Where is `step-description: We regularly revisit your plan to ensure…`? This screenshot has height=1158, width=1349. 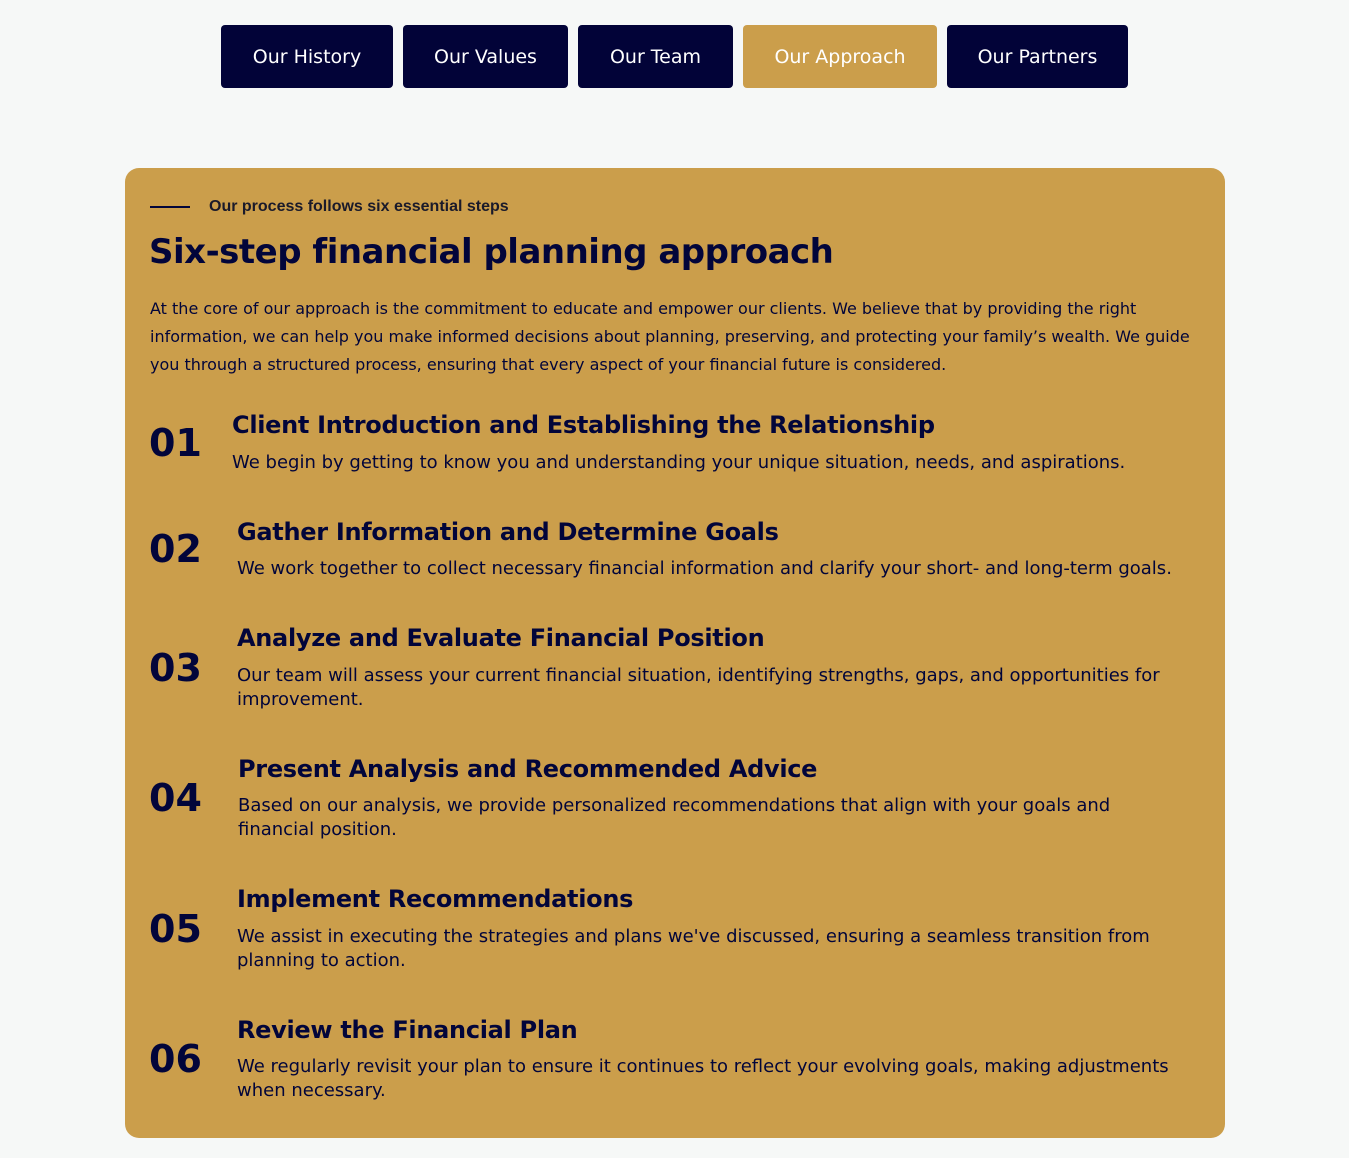 step-description: We regularly revisit your plan to ensure… is located at coordinates (703, 1078).